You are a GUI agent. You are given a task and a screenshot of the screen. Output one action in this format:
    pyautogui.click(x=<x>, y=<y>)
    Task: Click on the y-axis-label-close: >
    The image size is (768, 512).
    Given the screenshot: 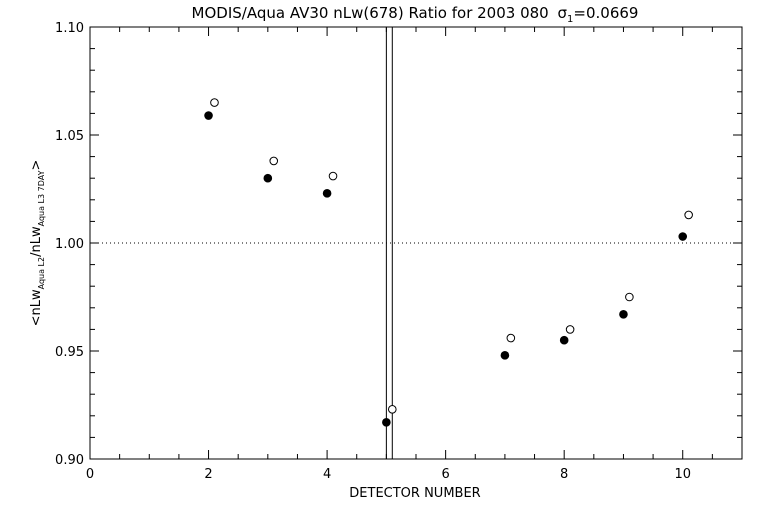 What is the action you would take?
    pyautogui.click(x=36, y=165)
    